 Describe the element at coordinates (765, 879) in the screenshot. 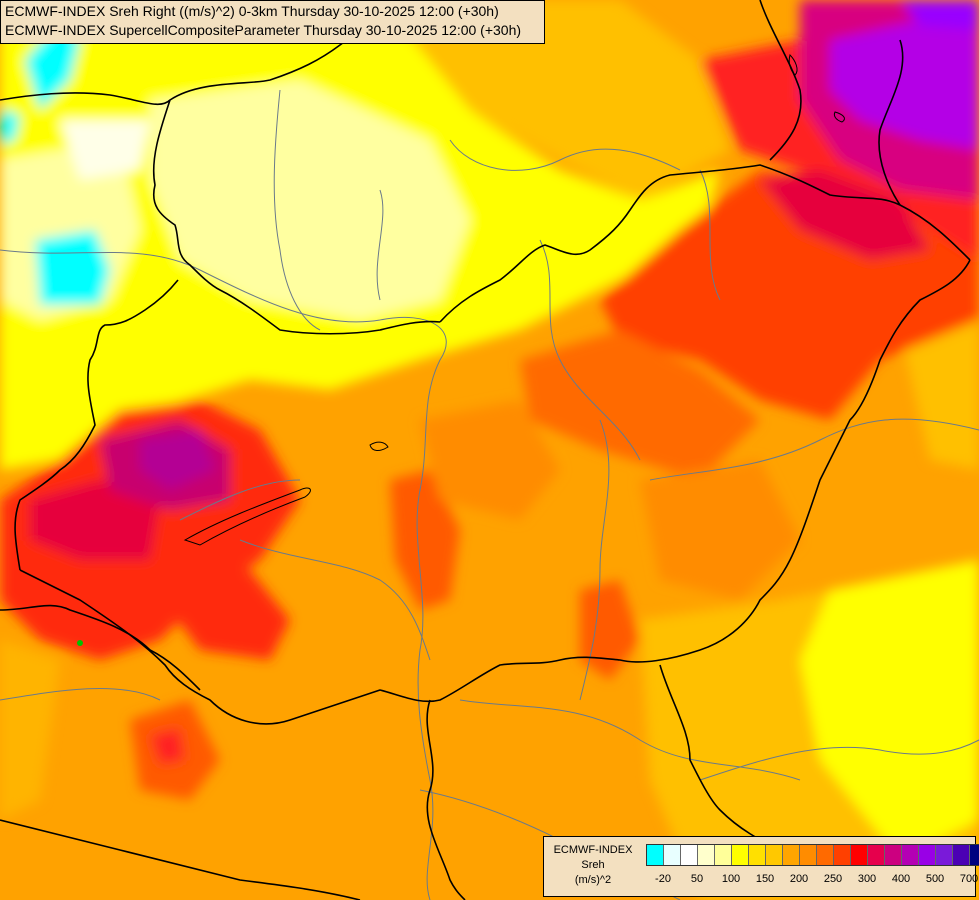

I see `legend-tick-label: 150` at that location.